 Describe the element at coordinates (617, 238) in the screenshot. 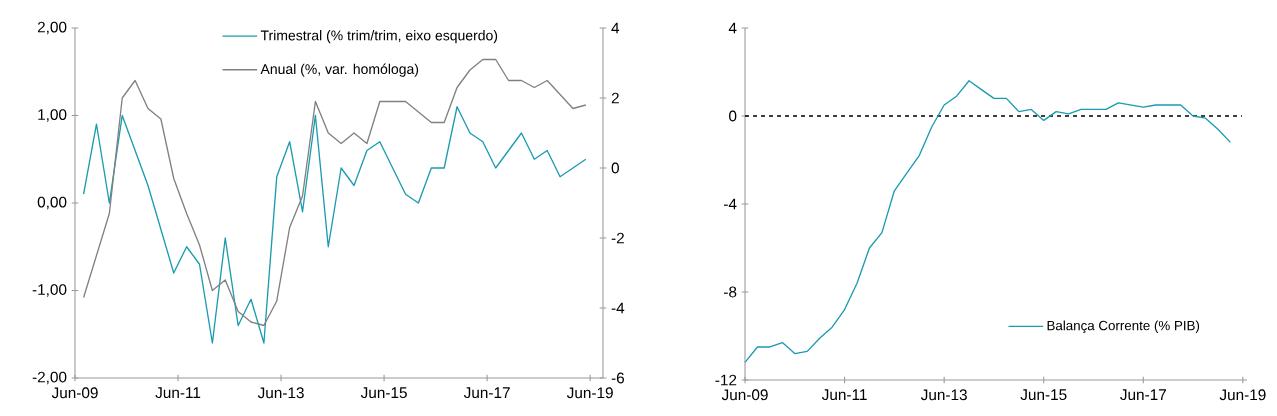

I see `y2-tick-label: -2` at that location.